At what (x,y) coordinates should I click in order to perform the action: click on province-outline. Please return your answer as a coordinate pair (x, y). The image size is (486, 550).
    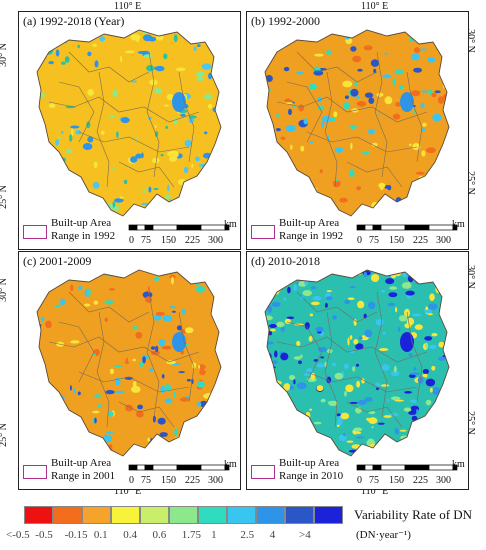
    Looking at the image, I should click on (357, 363).